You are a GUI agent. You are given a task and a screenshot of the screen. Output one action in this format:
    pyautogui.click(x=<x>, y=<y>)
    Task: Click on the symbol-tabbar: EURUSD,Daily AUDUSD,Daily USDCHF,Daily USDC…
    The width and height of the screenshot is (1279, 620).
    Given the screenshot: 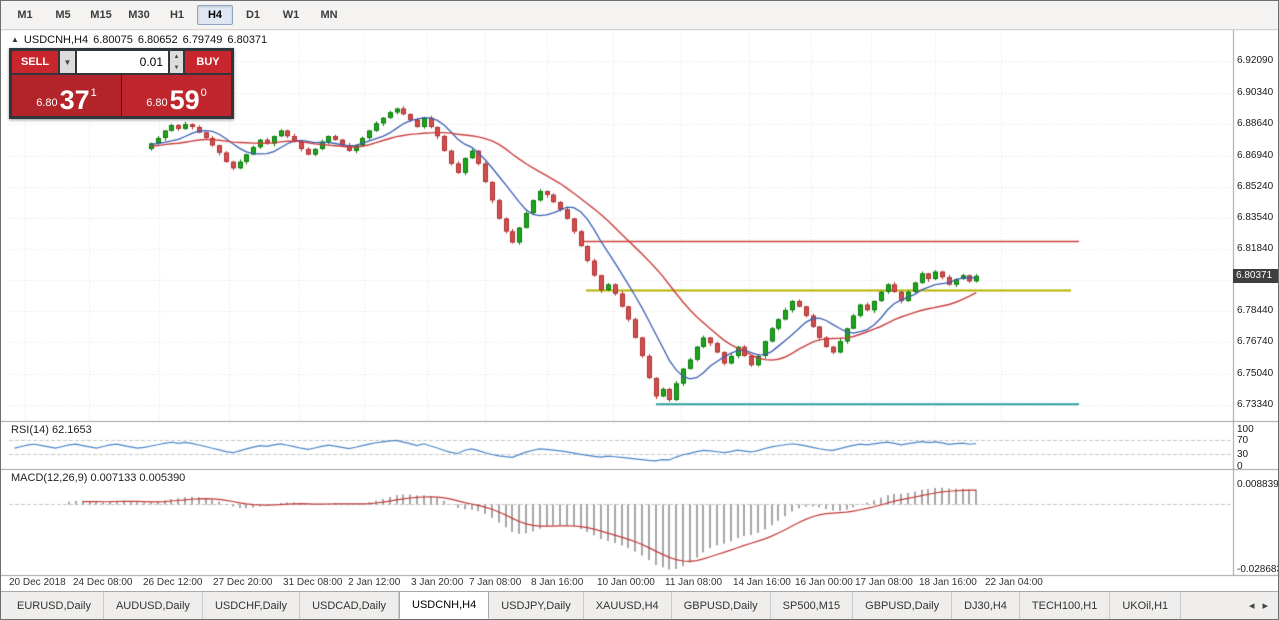 What is the action you would take?
    pyautogui.click(x=639, y=605)
    